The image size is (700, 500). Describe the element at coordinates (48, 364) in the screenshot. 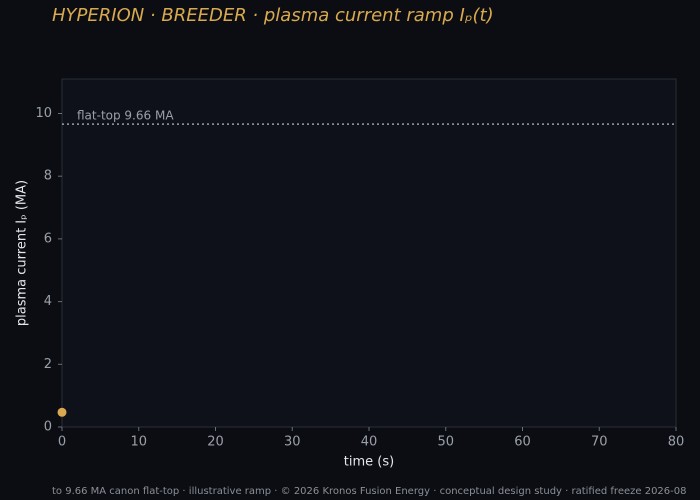

I see `y-tick-label: 2` at that location.